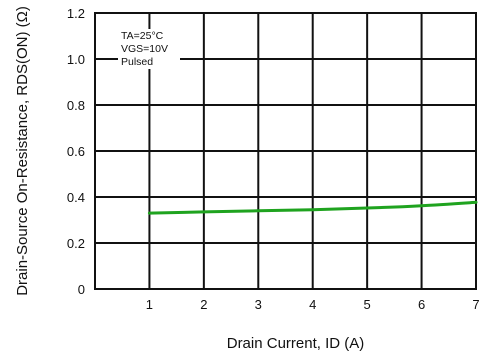  Describe the element at coordinates (76, 13) in the screenshot. I see `y-tick-label: 1.2` at that location.